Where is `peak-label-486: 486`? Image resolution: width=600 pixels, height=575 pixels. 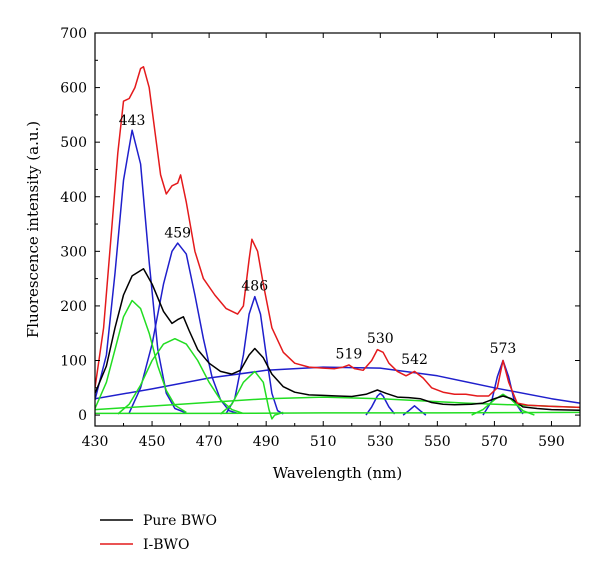 peak-label-486: 486 is located at coordinates (254, 286).